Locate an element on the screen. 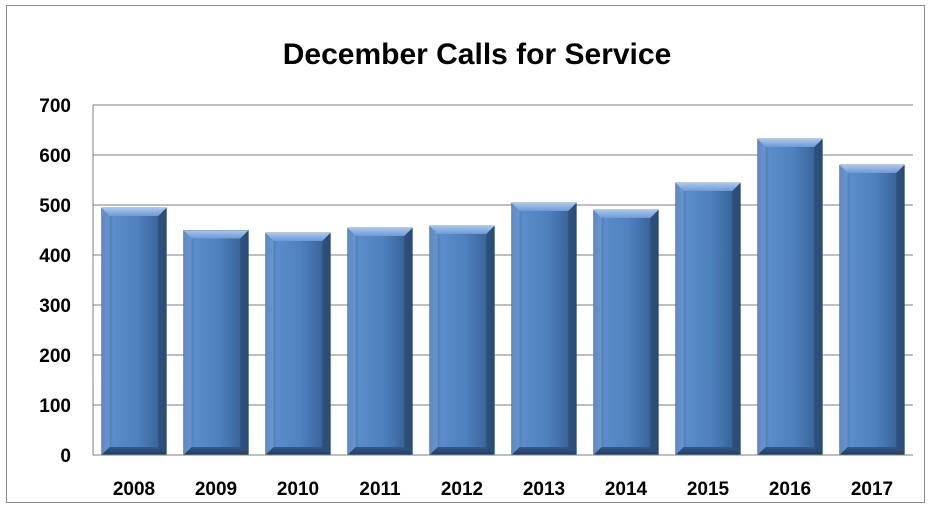 The width and height of the screenshot is (933, 508). y-axis-ticks: 0 100 200 300 400 500 600 700 is located at coordinates (55, 281).